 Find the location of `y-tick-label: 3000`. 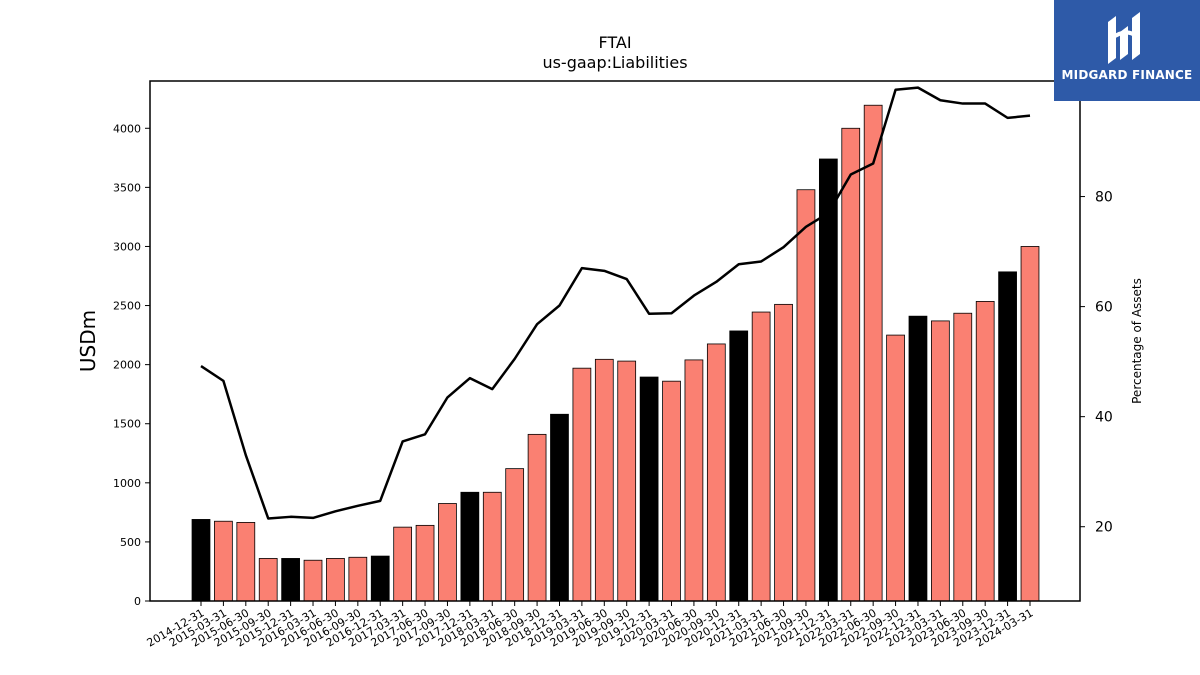

y-tick-label: 3000 is located at coordinates (127, 246).